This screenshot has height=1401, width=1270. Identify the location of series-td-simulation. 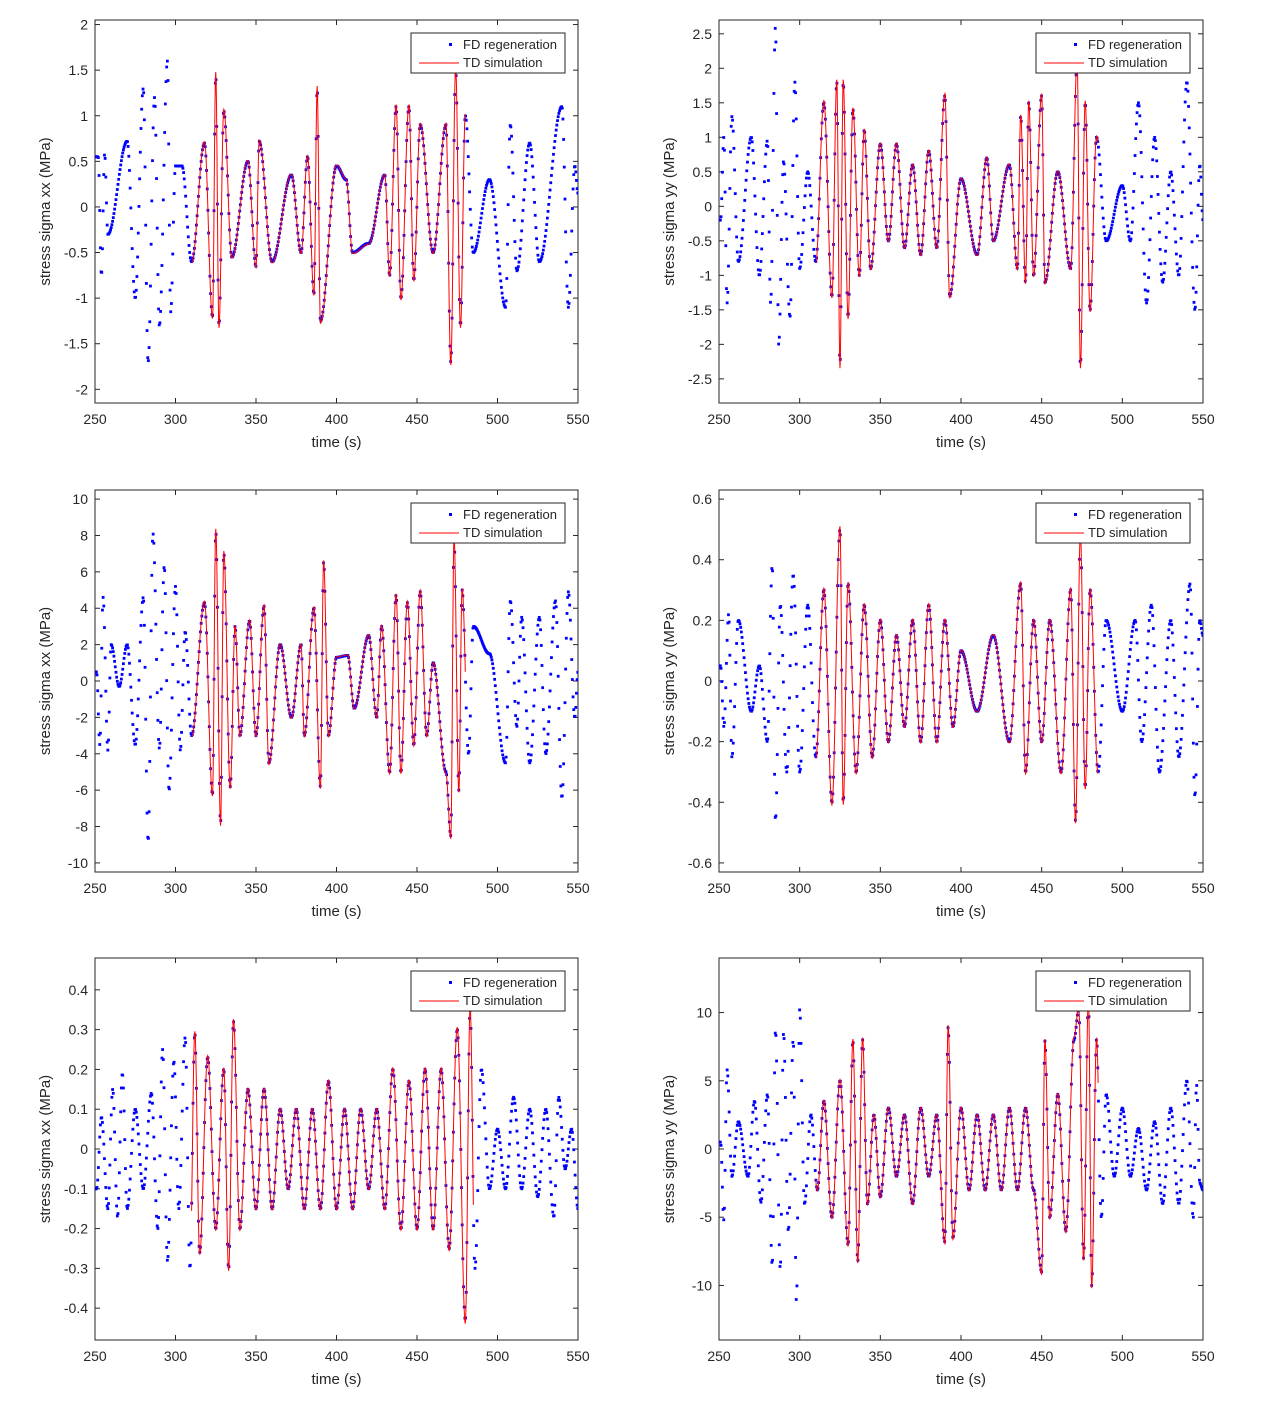
(328, 683).